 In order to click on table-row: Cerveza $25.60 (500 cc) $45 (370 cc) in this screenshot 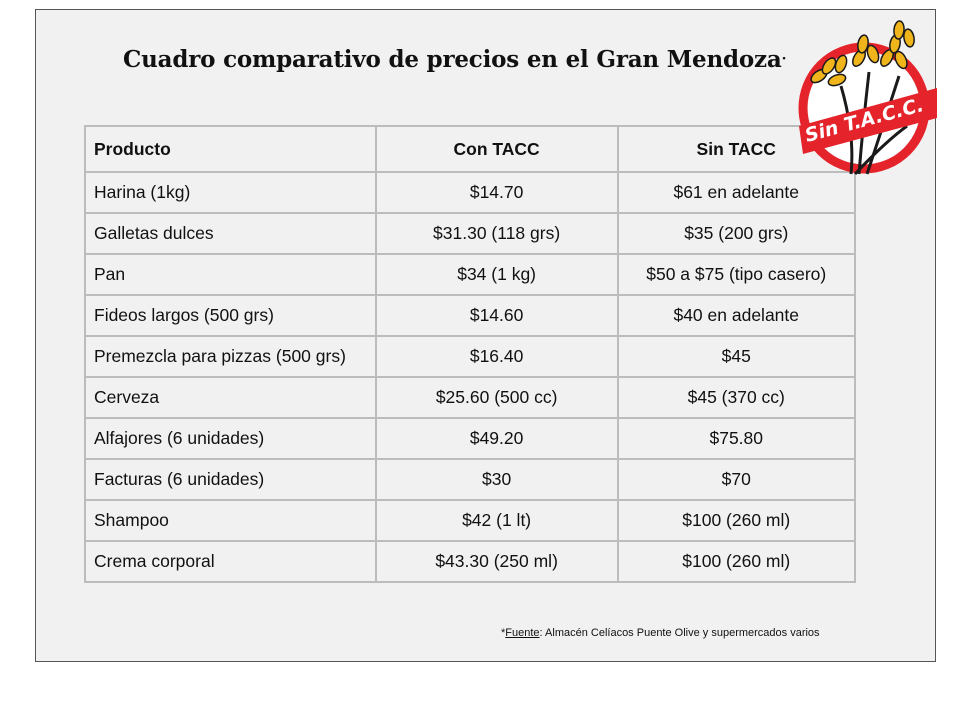, I will do `click(470, 397)`.